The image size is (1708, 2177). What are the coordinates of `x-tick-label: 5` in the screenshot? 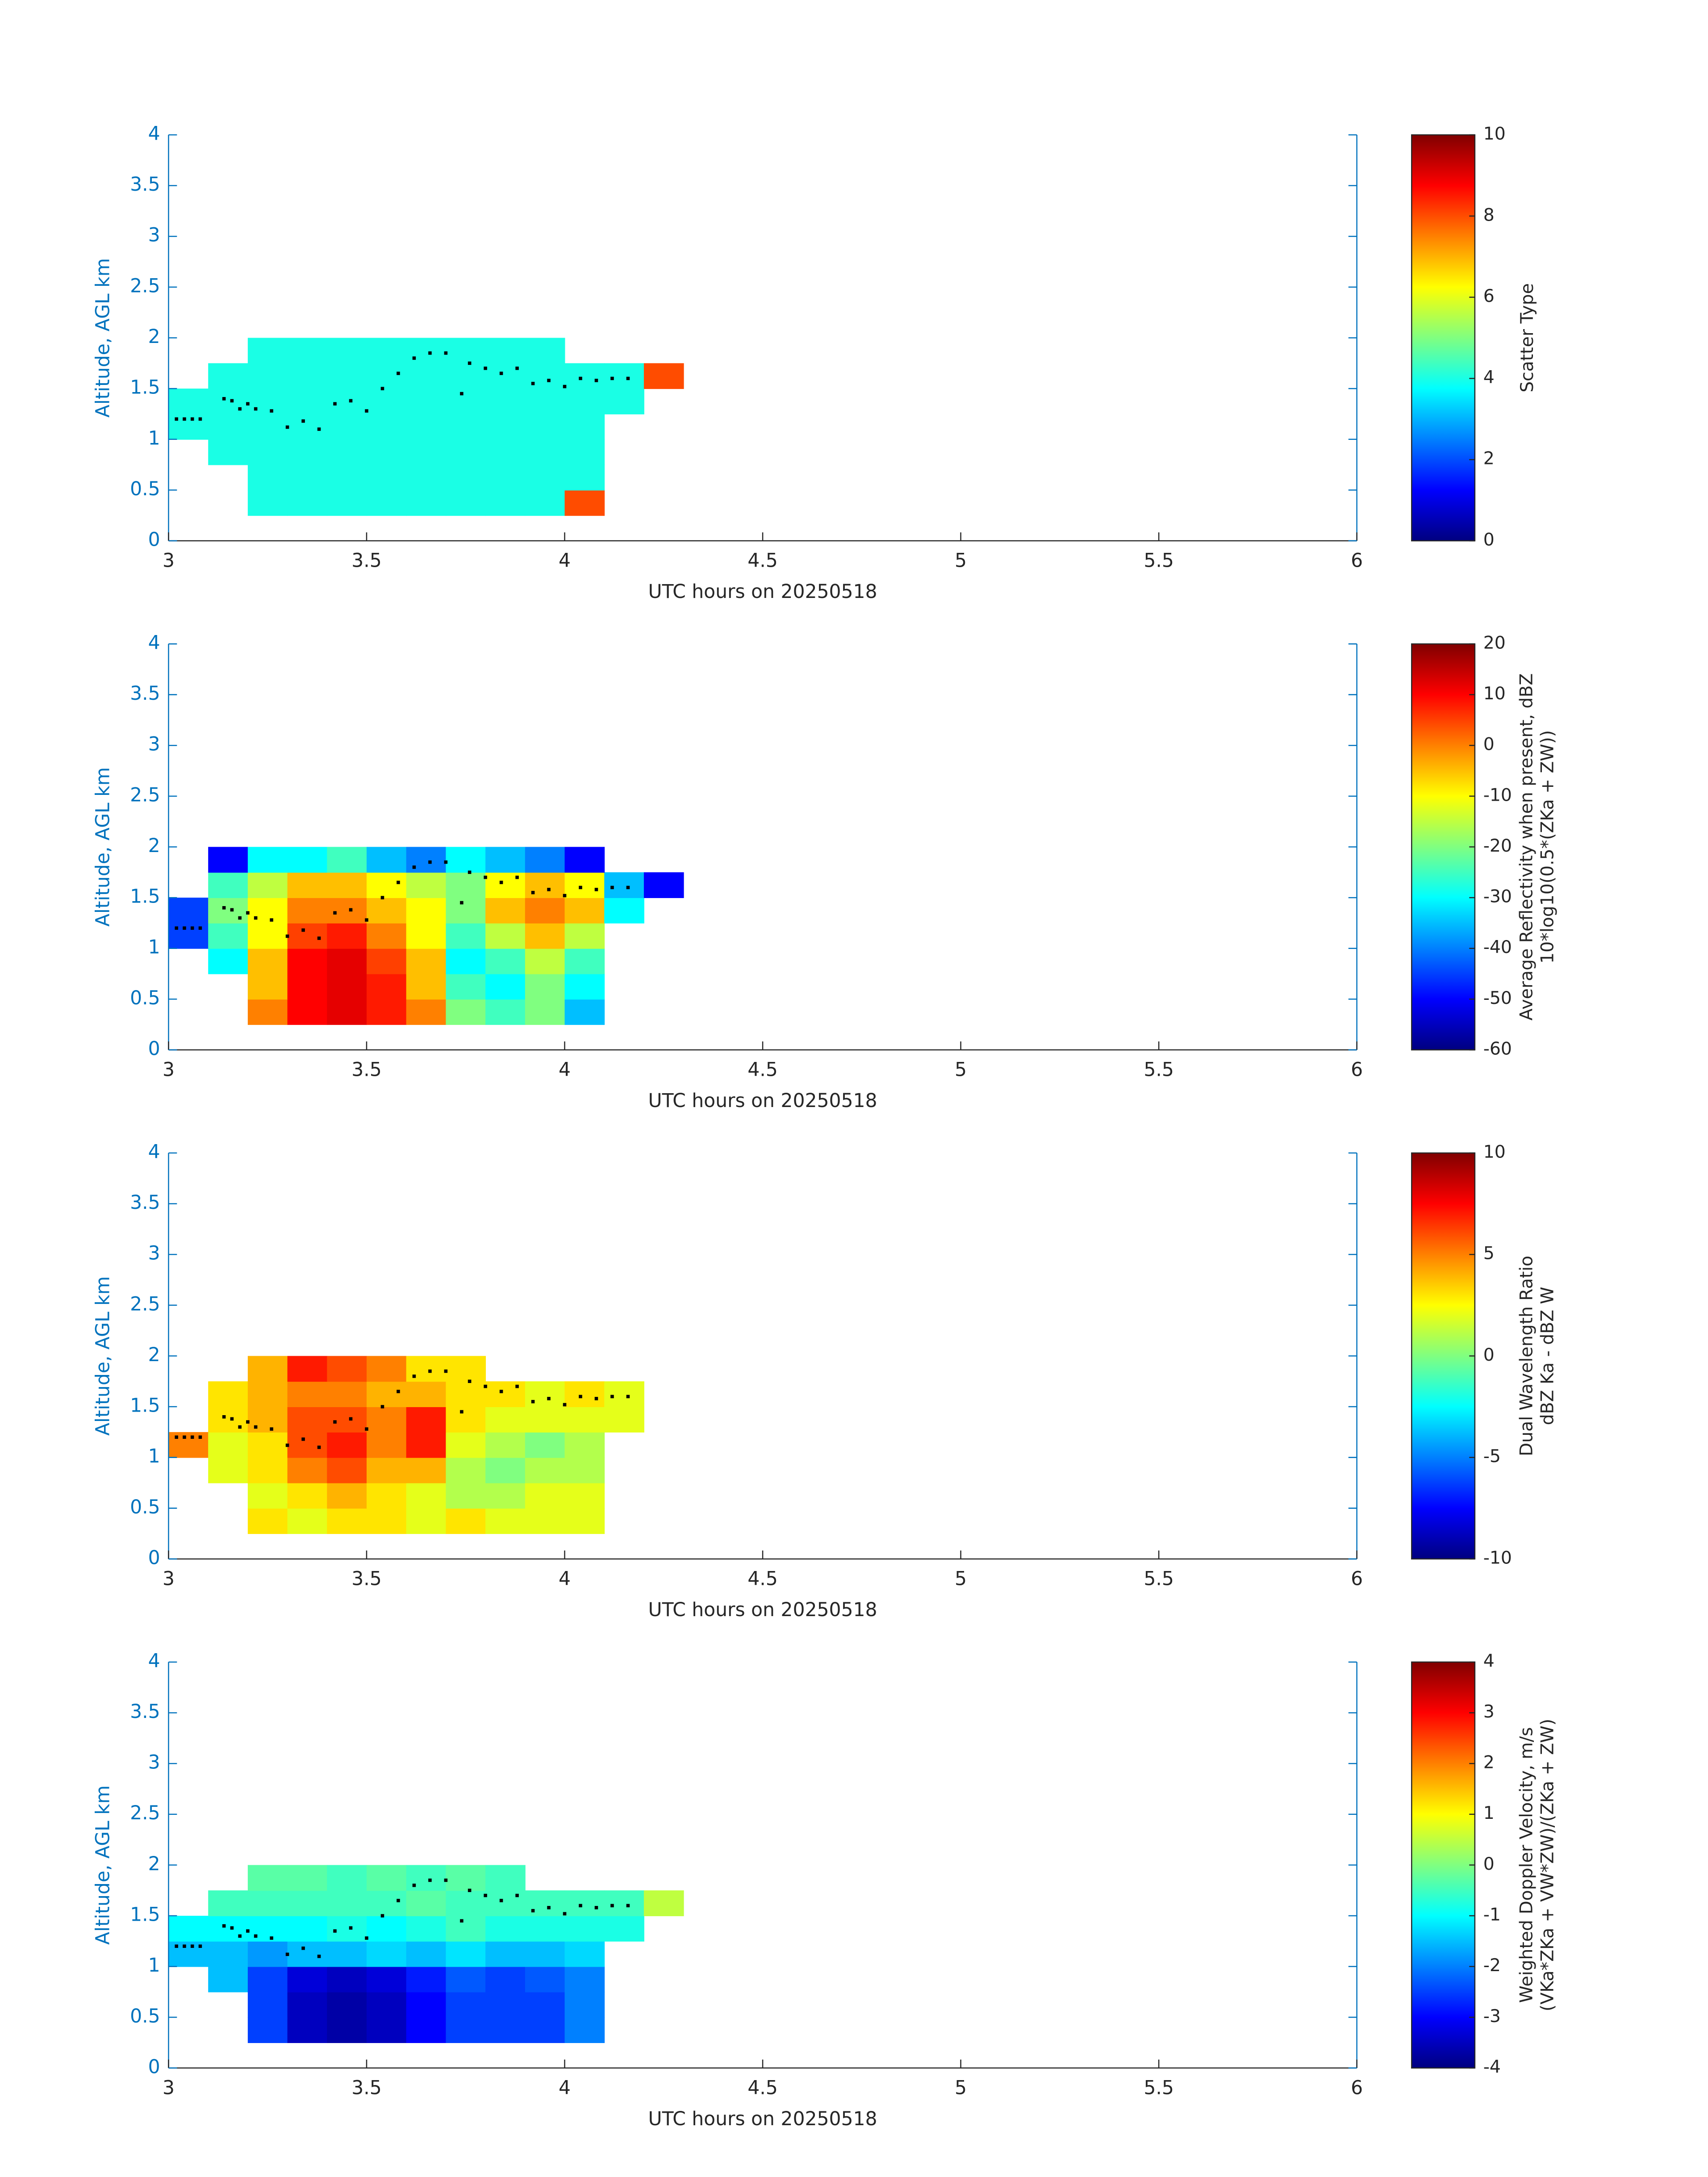 It's located at (961, 1070).